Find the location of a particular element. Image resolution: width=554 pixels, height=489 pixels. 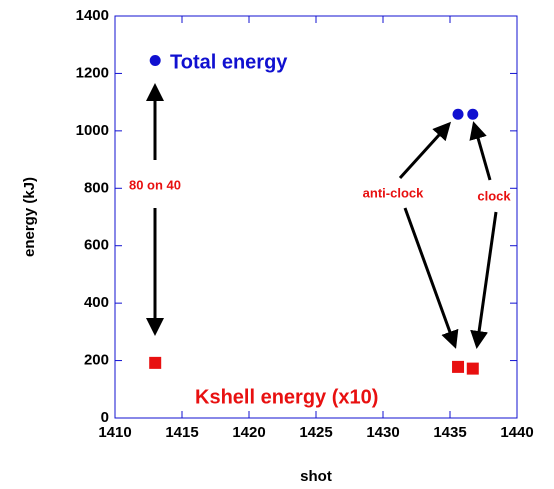

x-tick-label: 1410 is located at coordinates (114, 432).